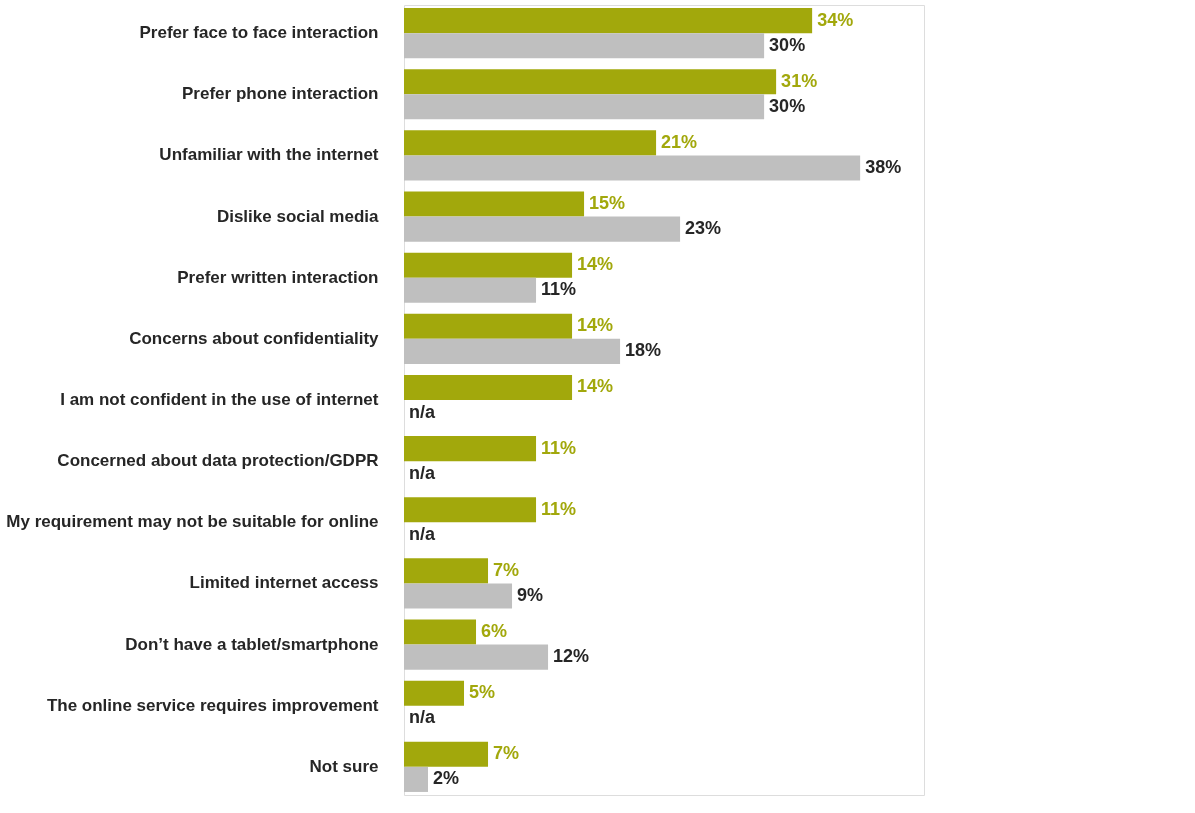 Image resolution: width=1195 pixels, height=813 pixels. I want to click on data-label: 2%, so click(446, 778).